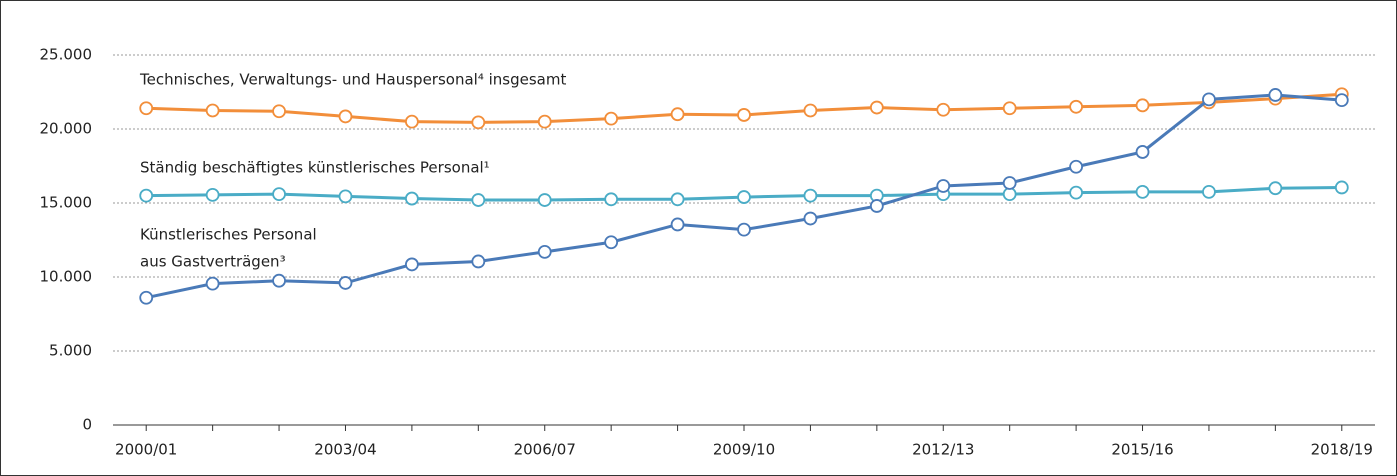 Image resolution: width=1397 pixels, height=476 pixels. What do you see at coordinates (228, 235) in the screenshot?
I see `series-label: Künstlerisches Personal` at bounding box center [228, 235].